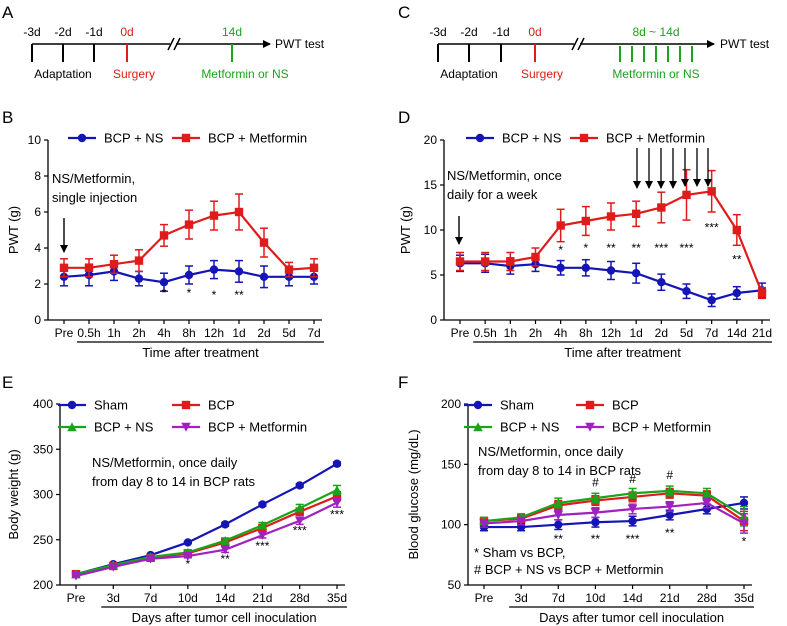 This screenshot has width=787, height=626. Describe the element at coordinates (337, 598) in the screenshot. I see `x-tick-label: 35d` at that location.